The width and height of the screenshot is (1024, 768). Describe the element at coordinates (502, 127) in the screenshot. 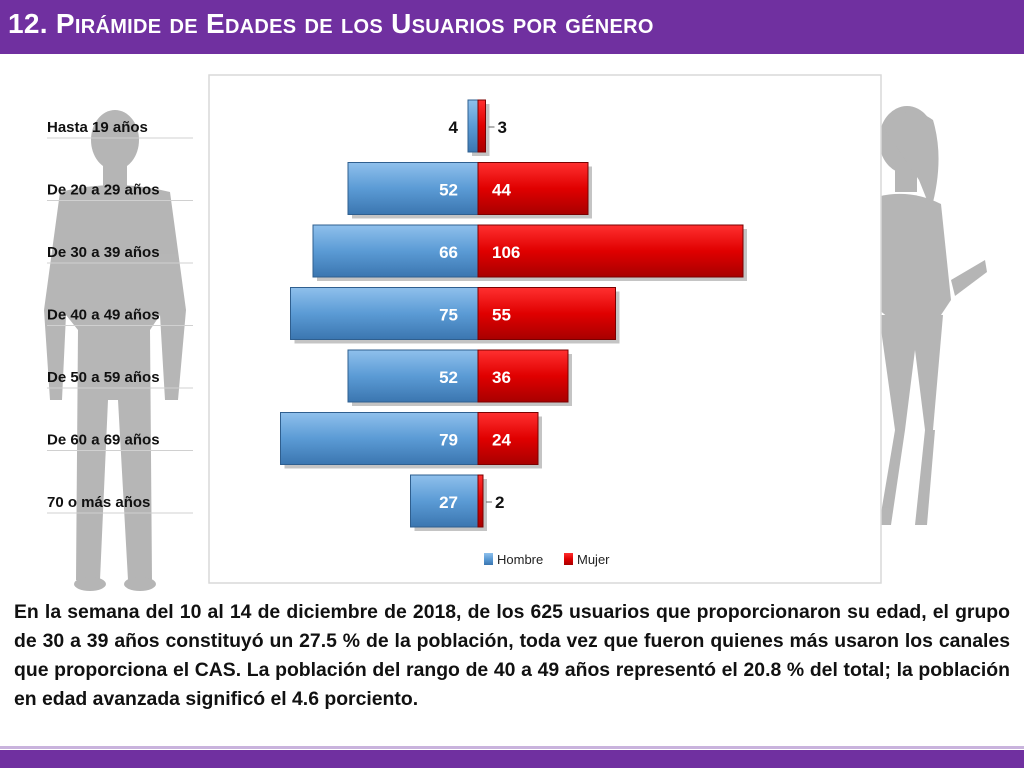

I see `value-label-mujer-hasta-19-anos: 3` at that location.